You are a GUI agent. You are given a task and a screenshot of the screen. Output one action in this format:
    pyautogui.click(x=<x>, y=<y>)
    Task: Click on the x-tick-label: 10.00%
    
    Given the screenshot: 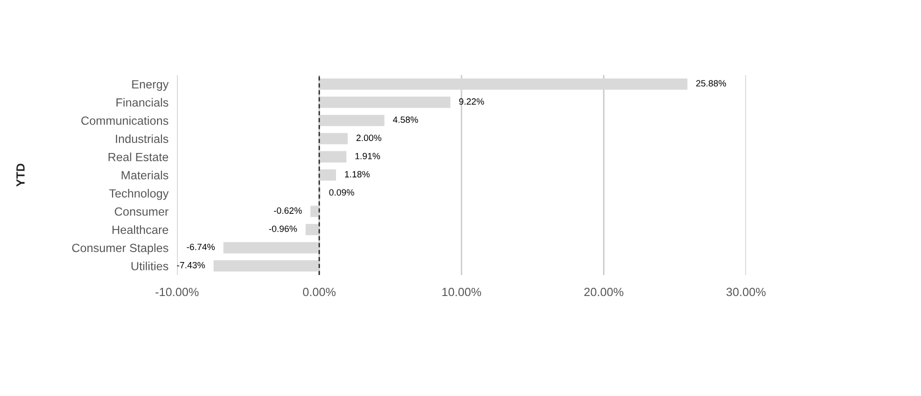 What is the action you would take?
    pyautogui.click(x=462, y=292)
    